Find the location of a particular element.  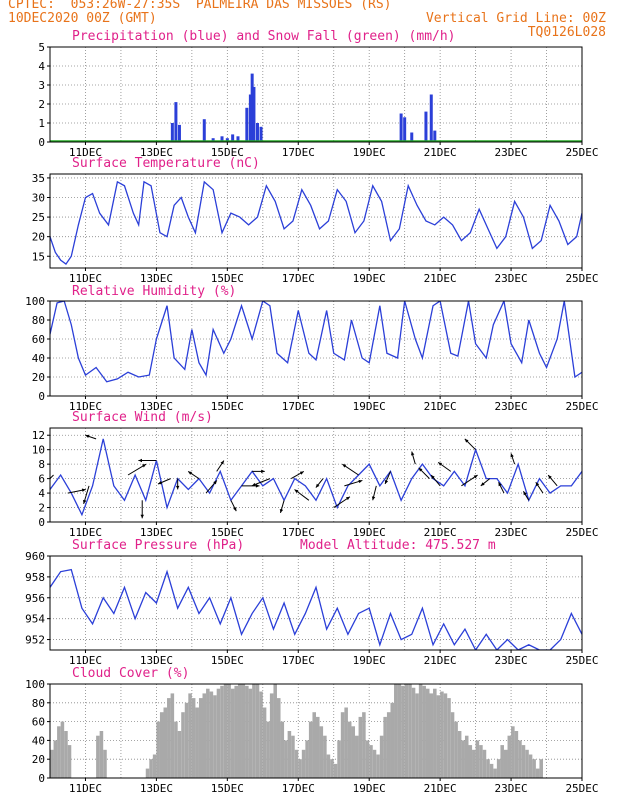

y-tick-label: 40 is located at coordinates (38, 740).